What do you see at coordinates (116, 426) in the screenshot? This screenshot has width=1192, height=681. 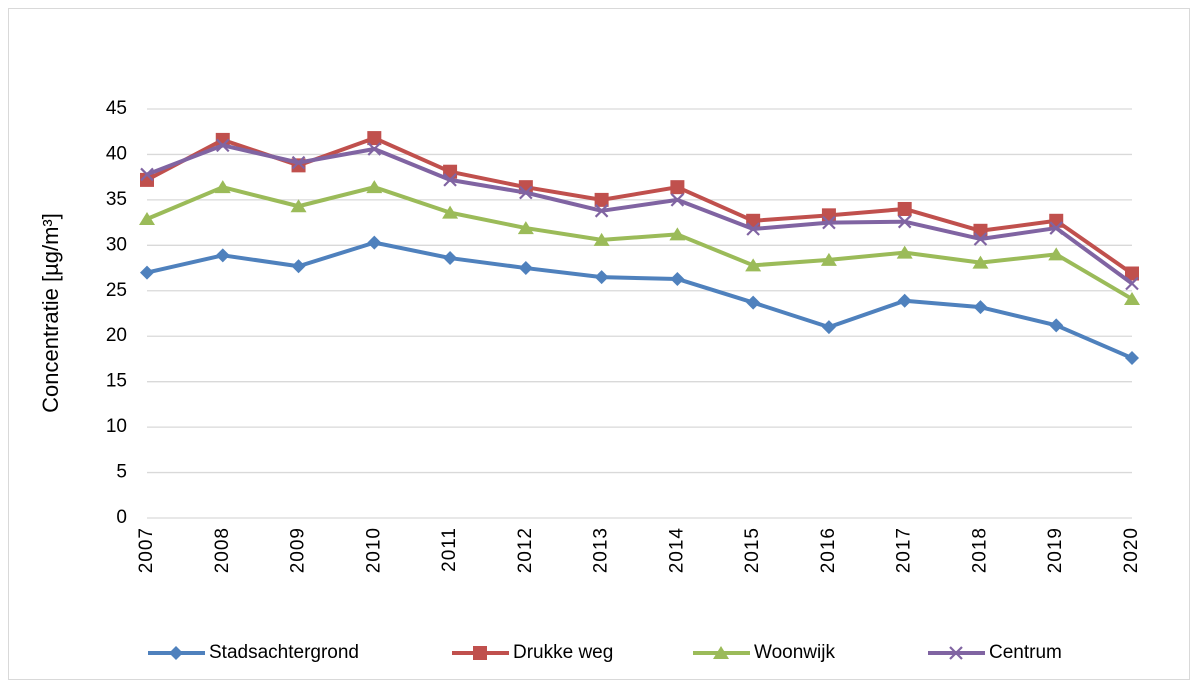 I see `y-tick-label: 10` at bounding box center [116, 426].